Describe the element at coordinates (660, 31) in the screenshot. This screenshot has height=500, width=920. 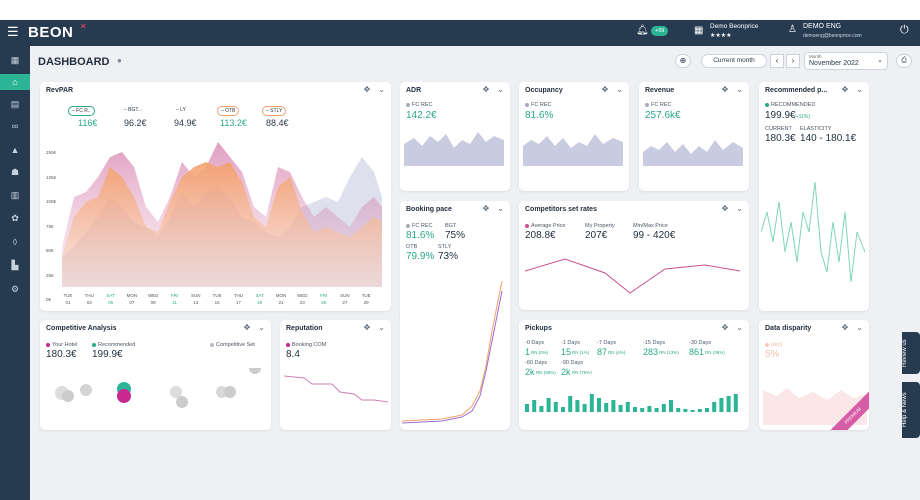
I see `notification-badge: +99` at that location.